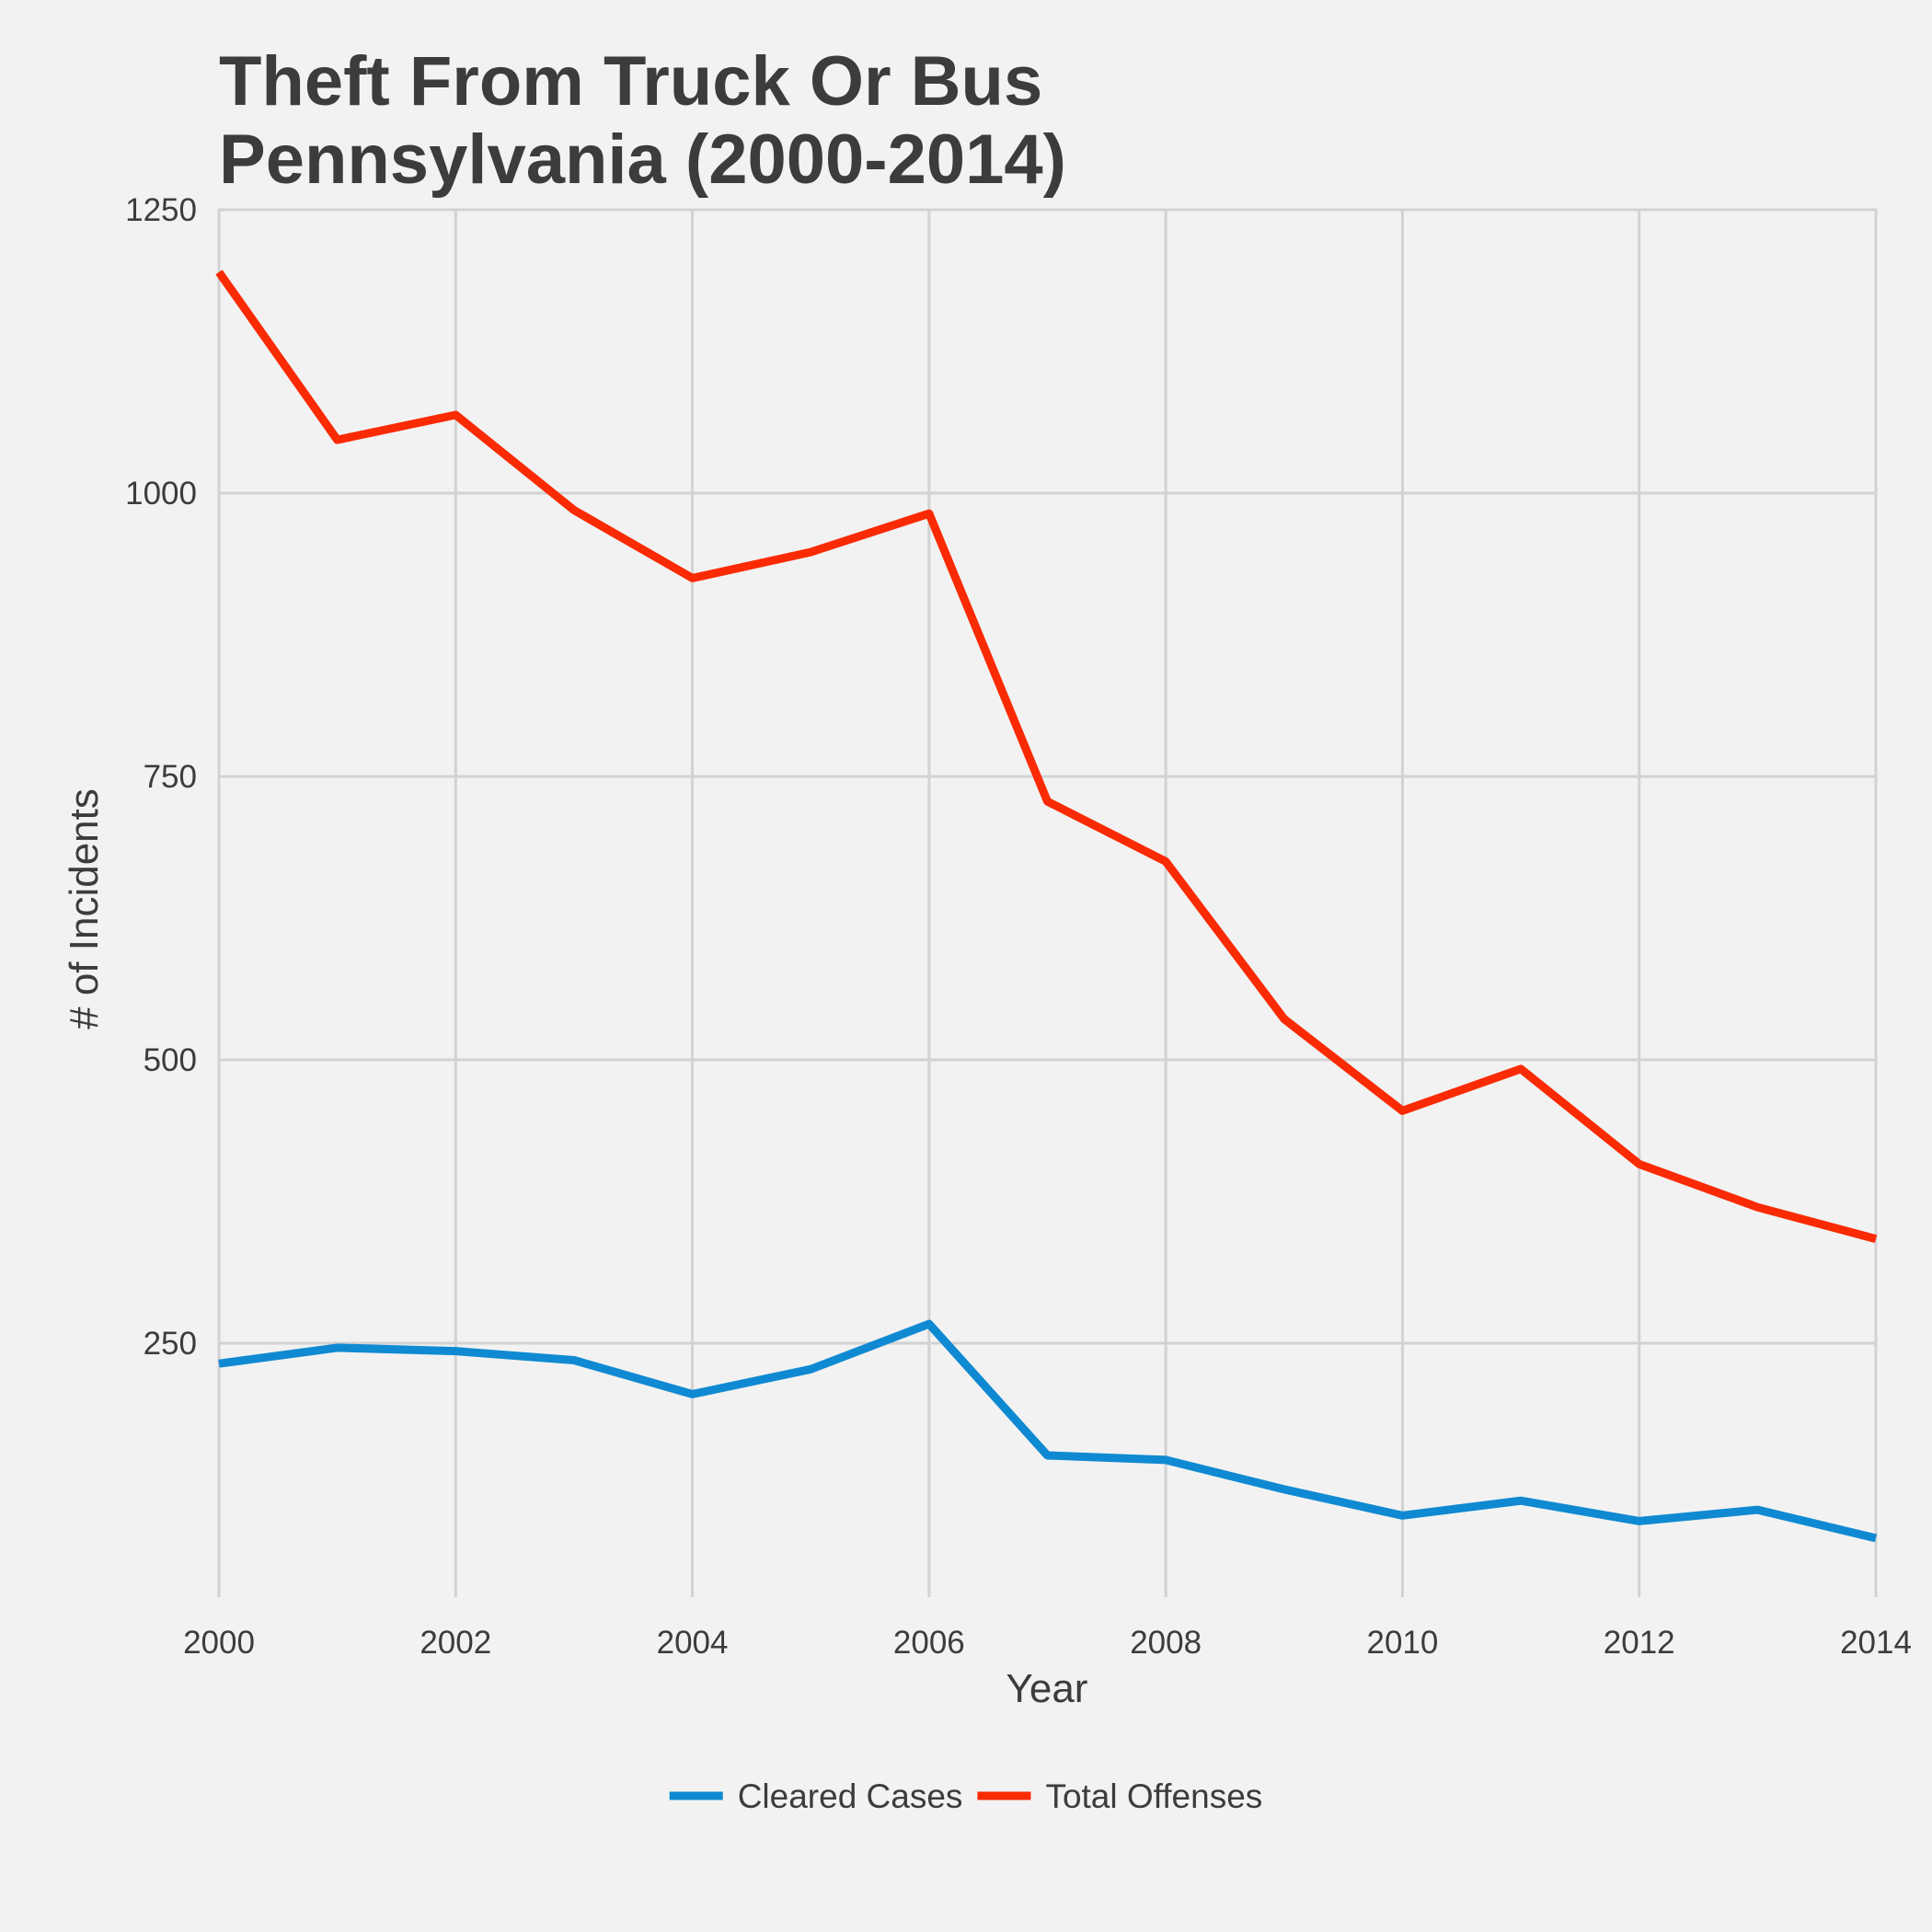 The height and width of the screenshot is (1932, 1932). What do you see at coordinates (1166, 1643) in the screenshot?
I see `x-tick-label: 2008` at bounding box center [1166, 1643].